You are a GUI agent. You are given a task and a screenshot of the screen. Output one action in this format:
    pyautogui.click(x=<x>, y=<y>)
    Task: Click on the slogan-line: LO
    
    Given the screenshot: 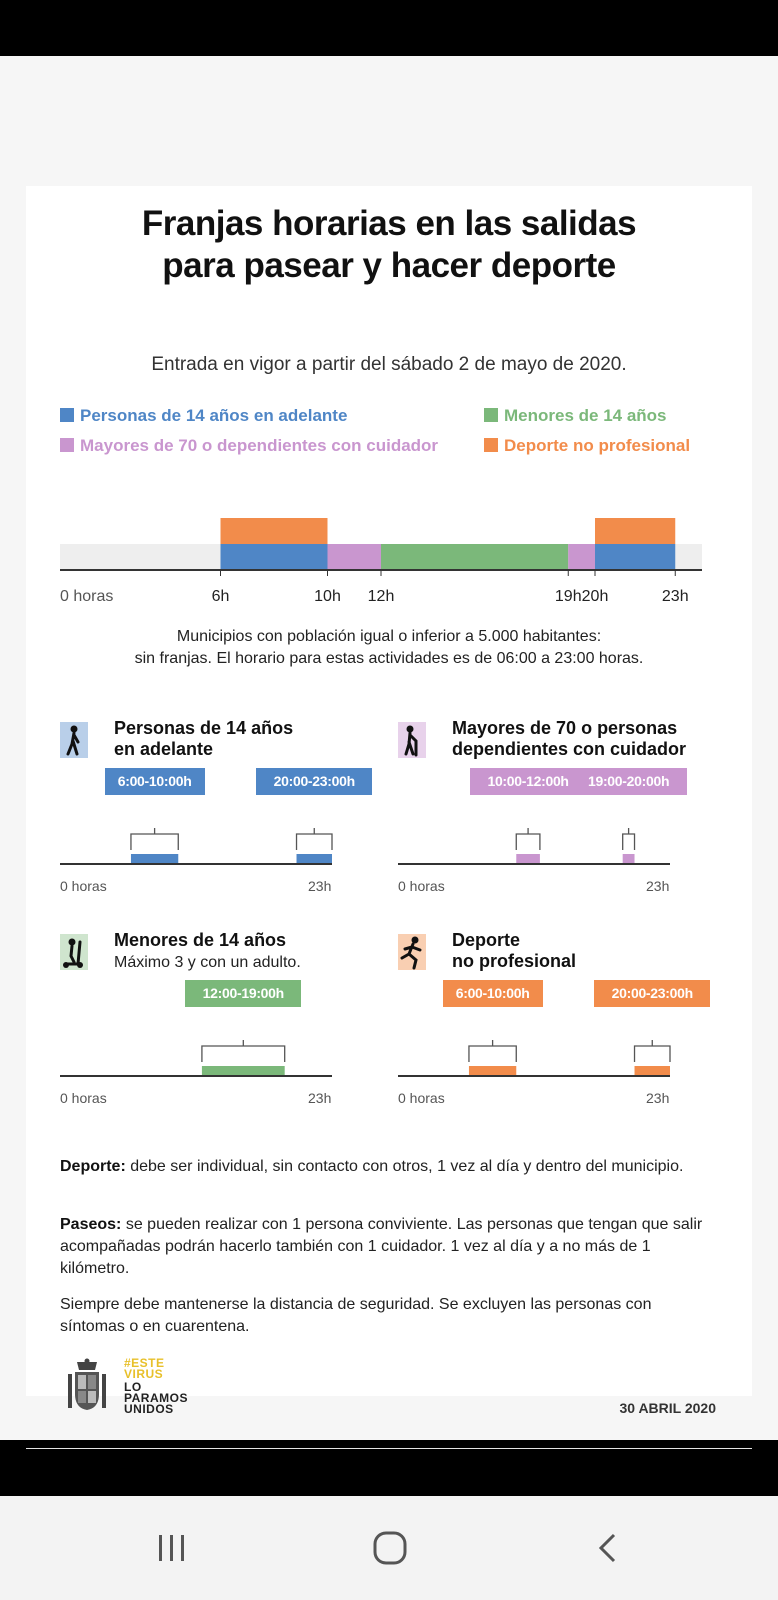 What is the action you would take?
    pyautogui.click(x=133, y=1387)
    